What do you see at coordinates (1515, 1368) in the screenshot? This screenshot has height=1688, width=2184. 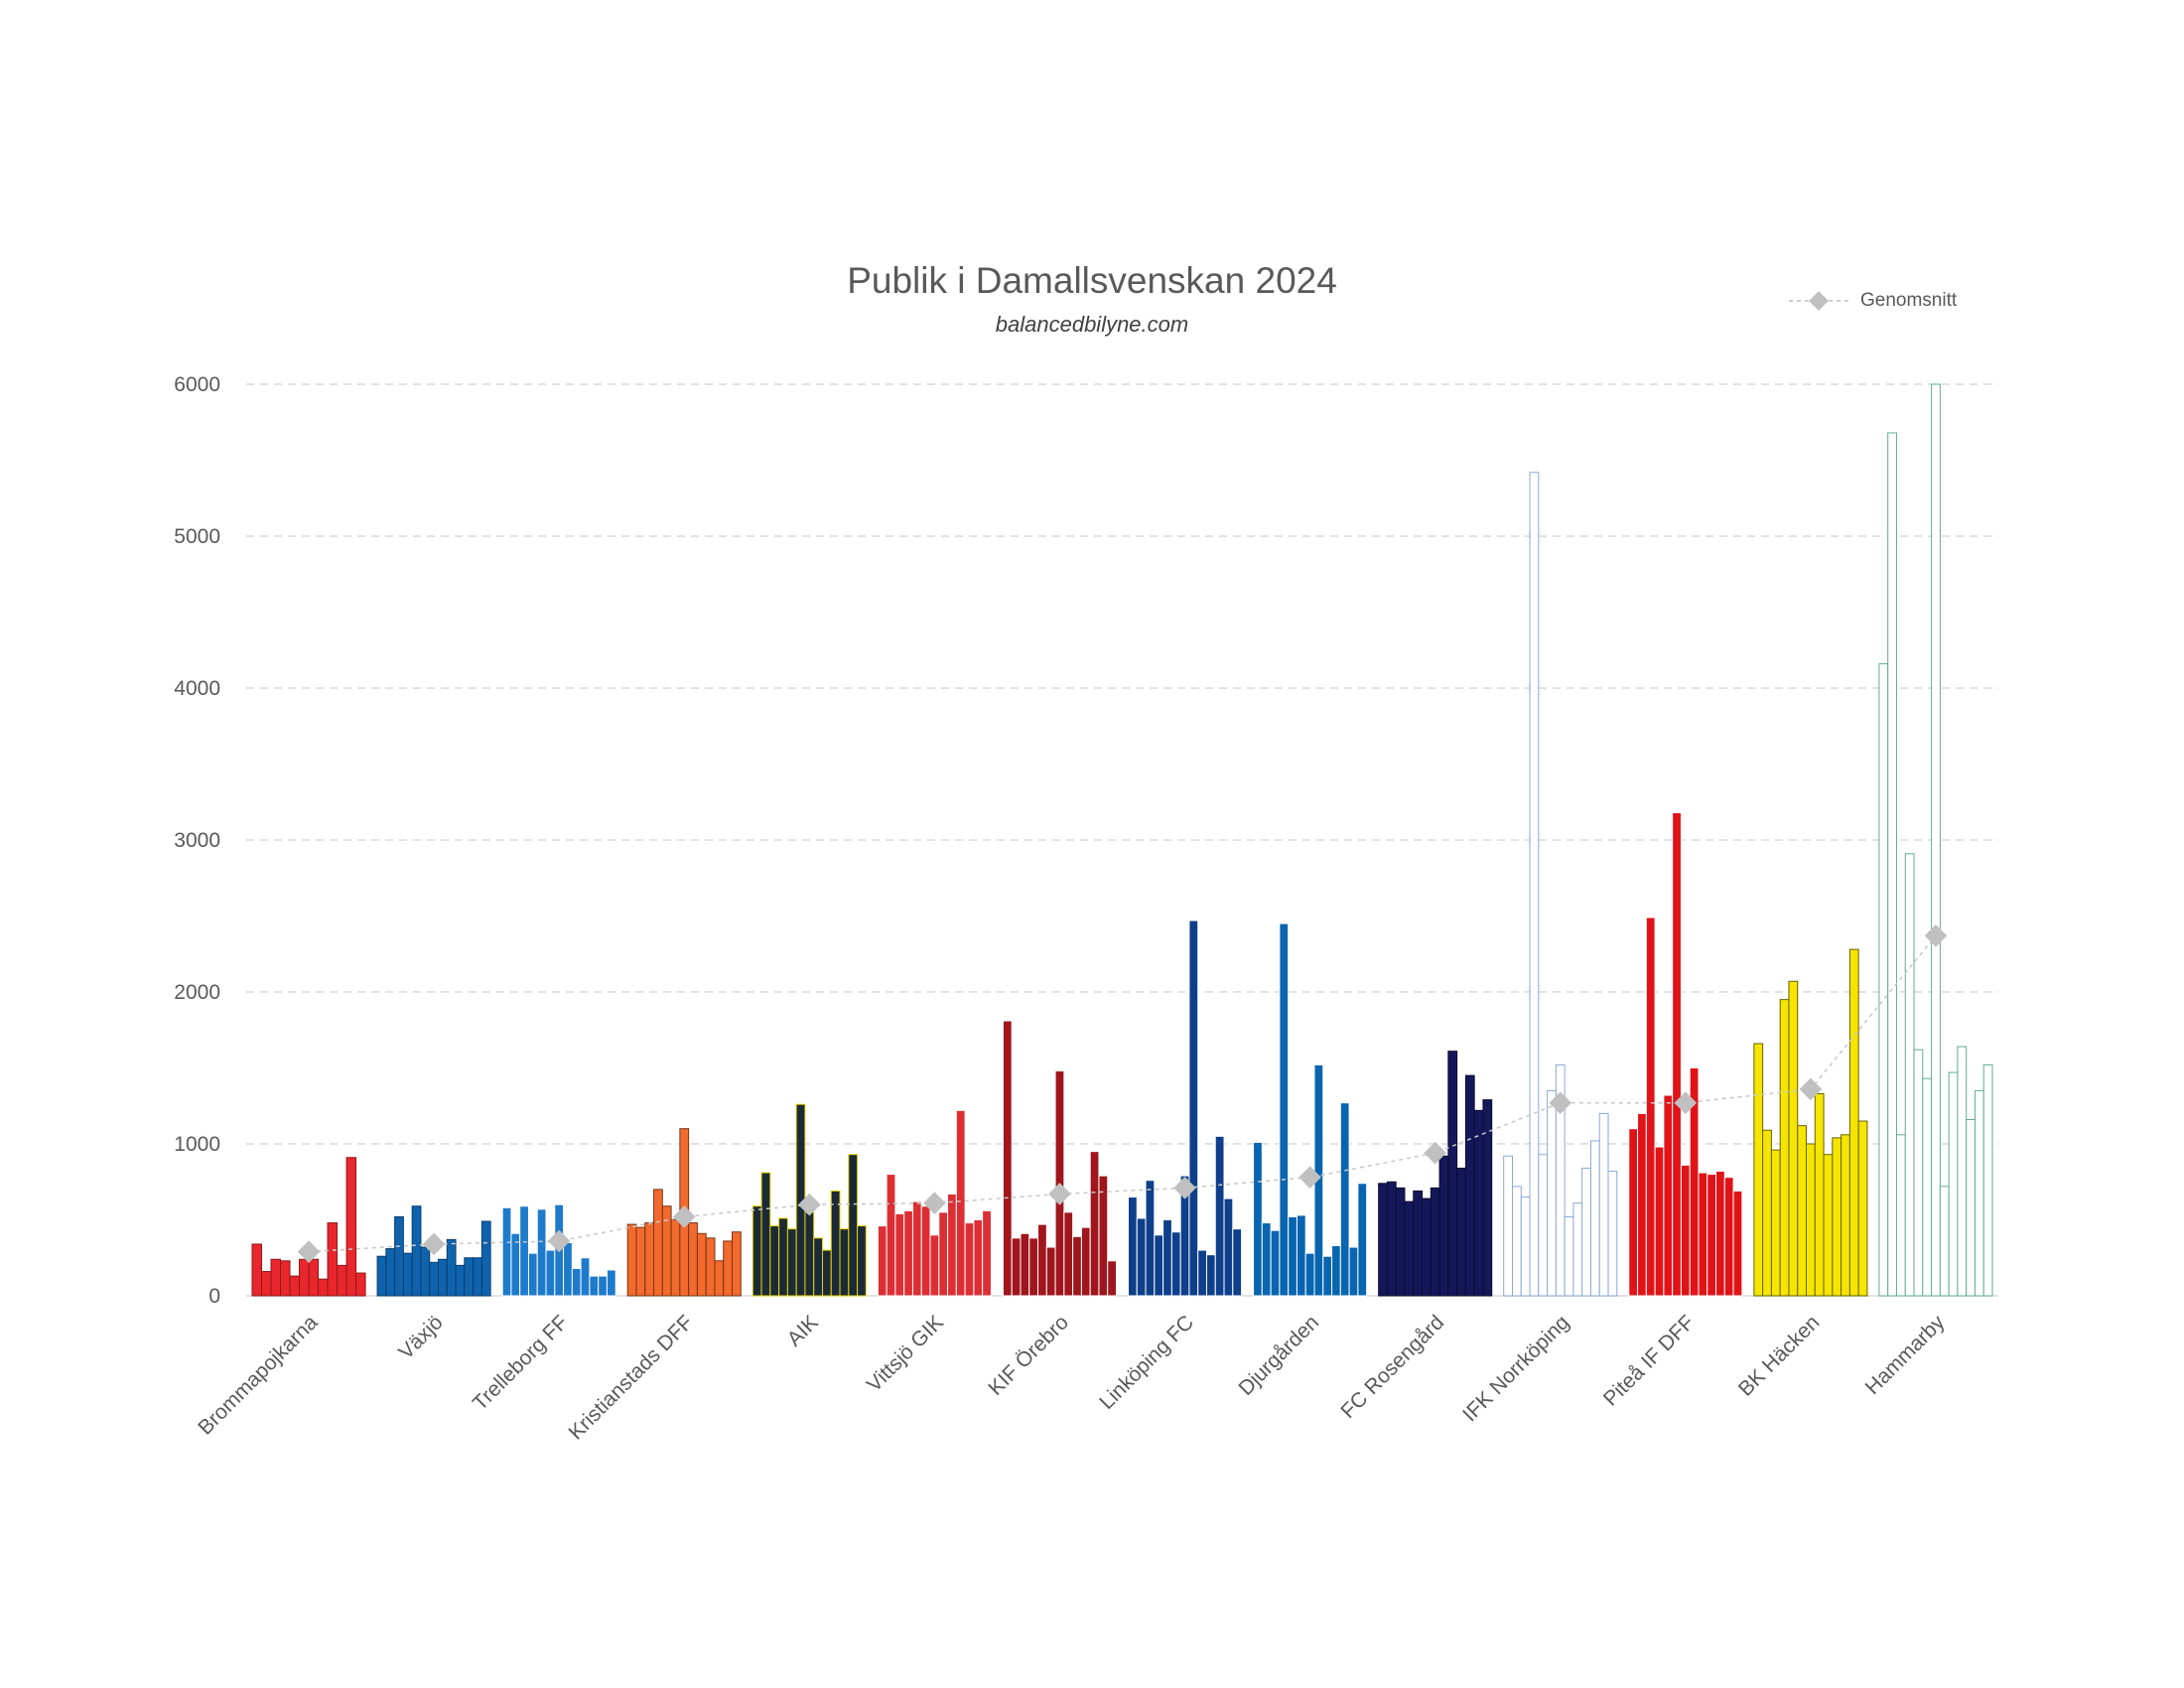 I see `x-tick-label: IFK Norrköping` at bounding box center [1515, 1368].